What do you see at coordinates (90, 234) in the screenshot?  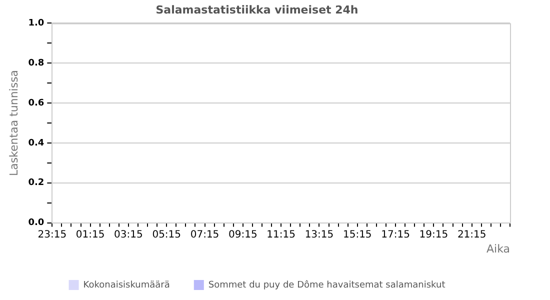 I see `x-tick-label: 01:15` at bounding box center [90, 234].